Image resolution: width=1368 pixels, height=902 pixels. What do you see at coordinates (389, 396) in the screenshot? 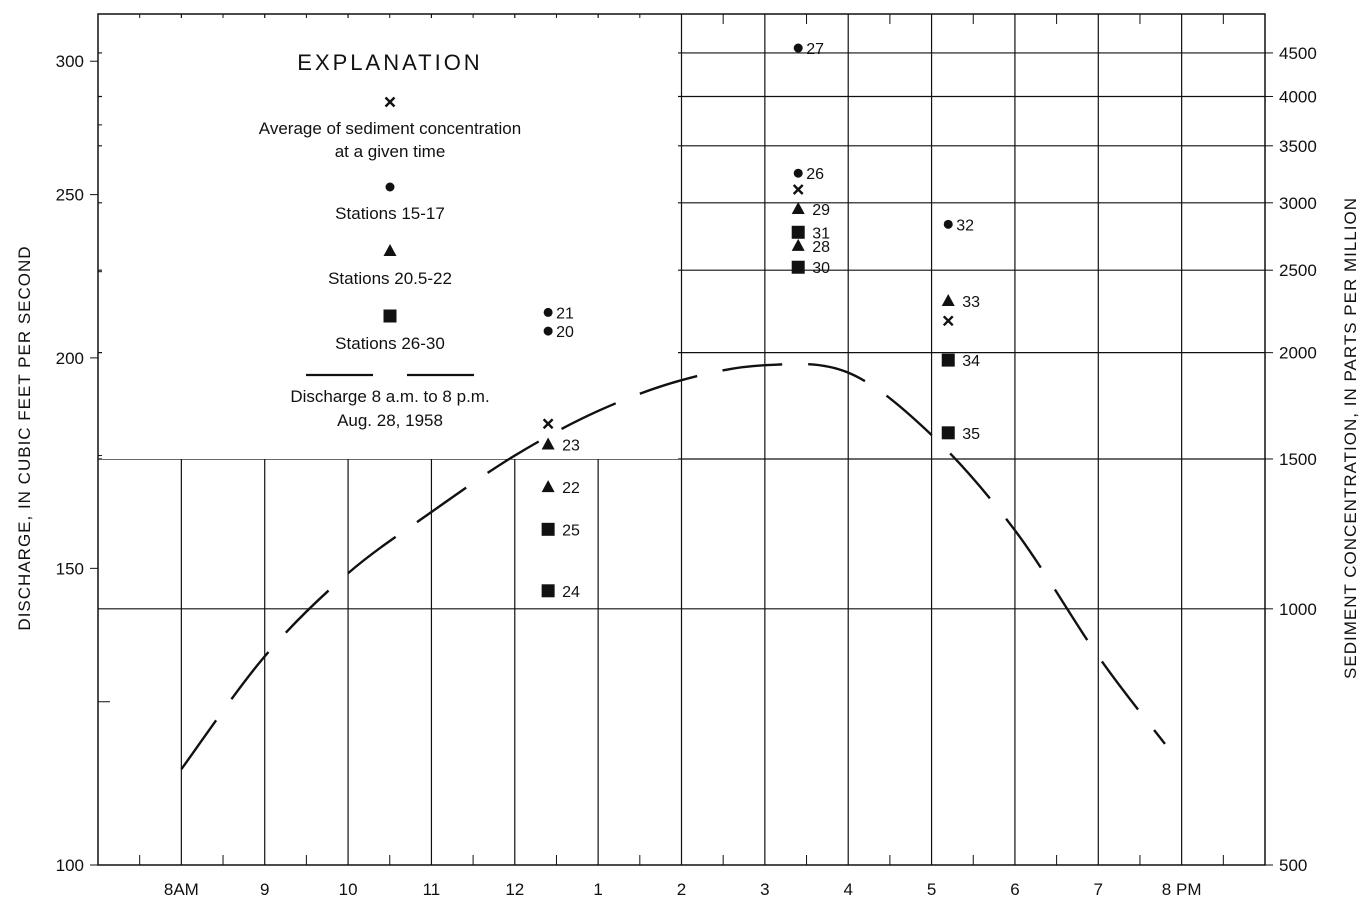
I see `legend-entry-text: Discharge 8 a.m. to 8 p.m.` at bounding box center [389, 396].